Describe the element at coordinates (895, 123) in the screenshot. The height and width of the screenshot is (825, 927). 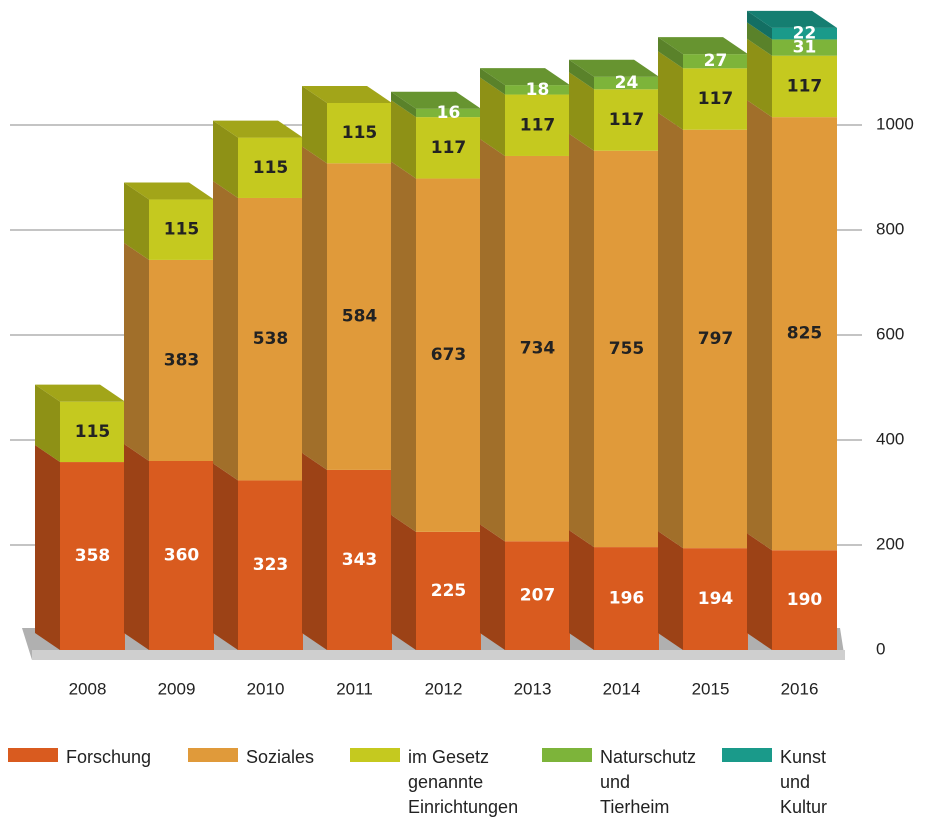
I see `y-tick-label: 1000` at that location.